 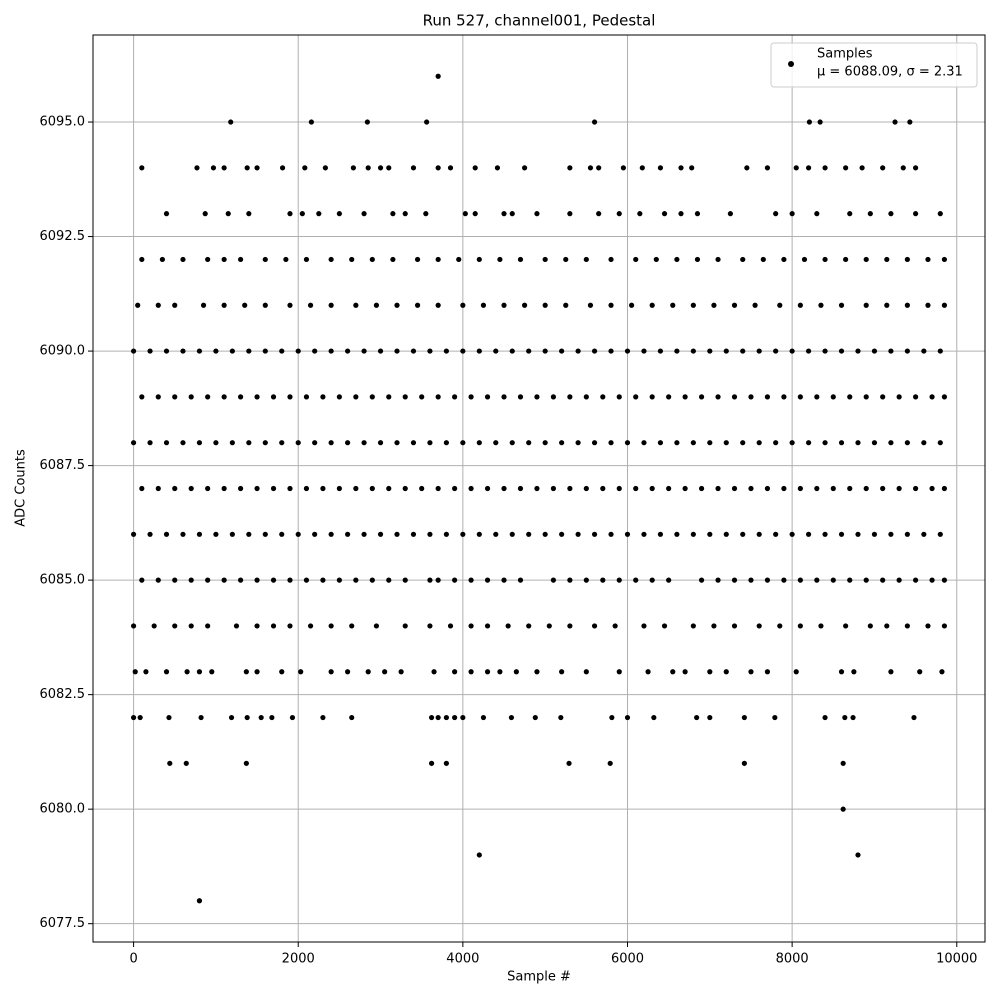 I want to click on x-tick-label: 6000, so click(x=627, y=959).